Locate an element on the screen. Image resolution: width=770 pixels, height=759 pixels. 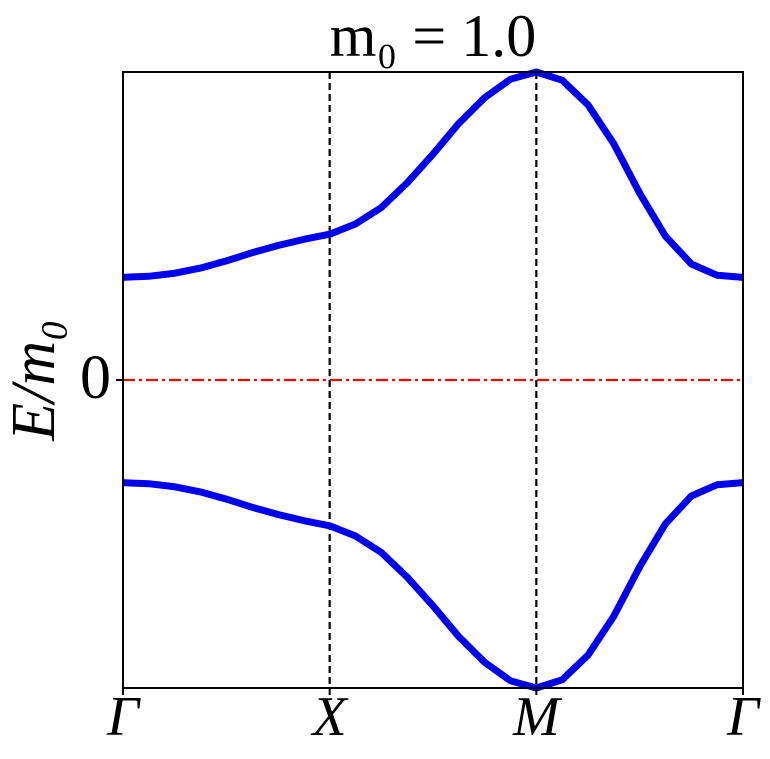
chart-title: m₀ = 1.0 is located at coordinates (433, 36).